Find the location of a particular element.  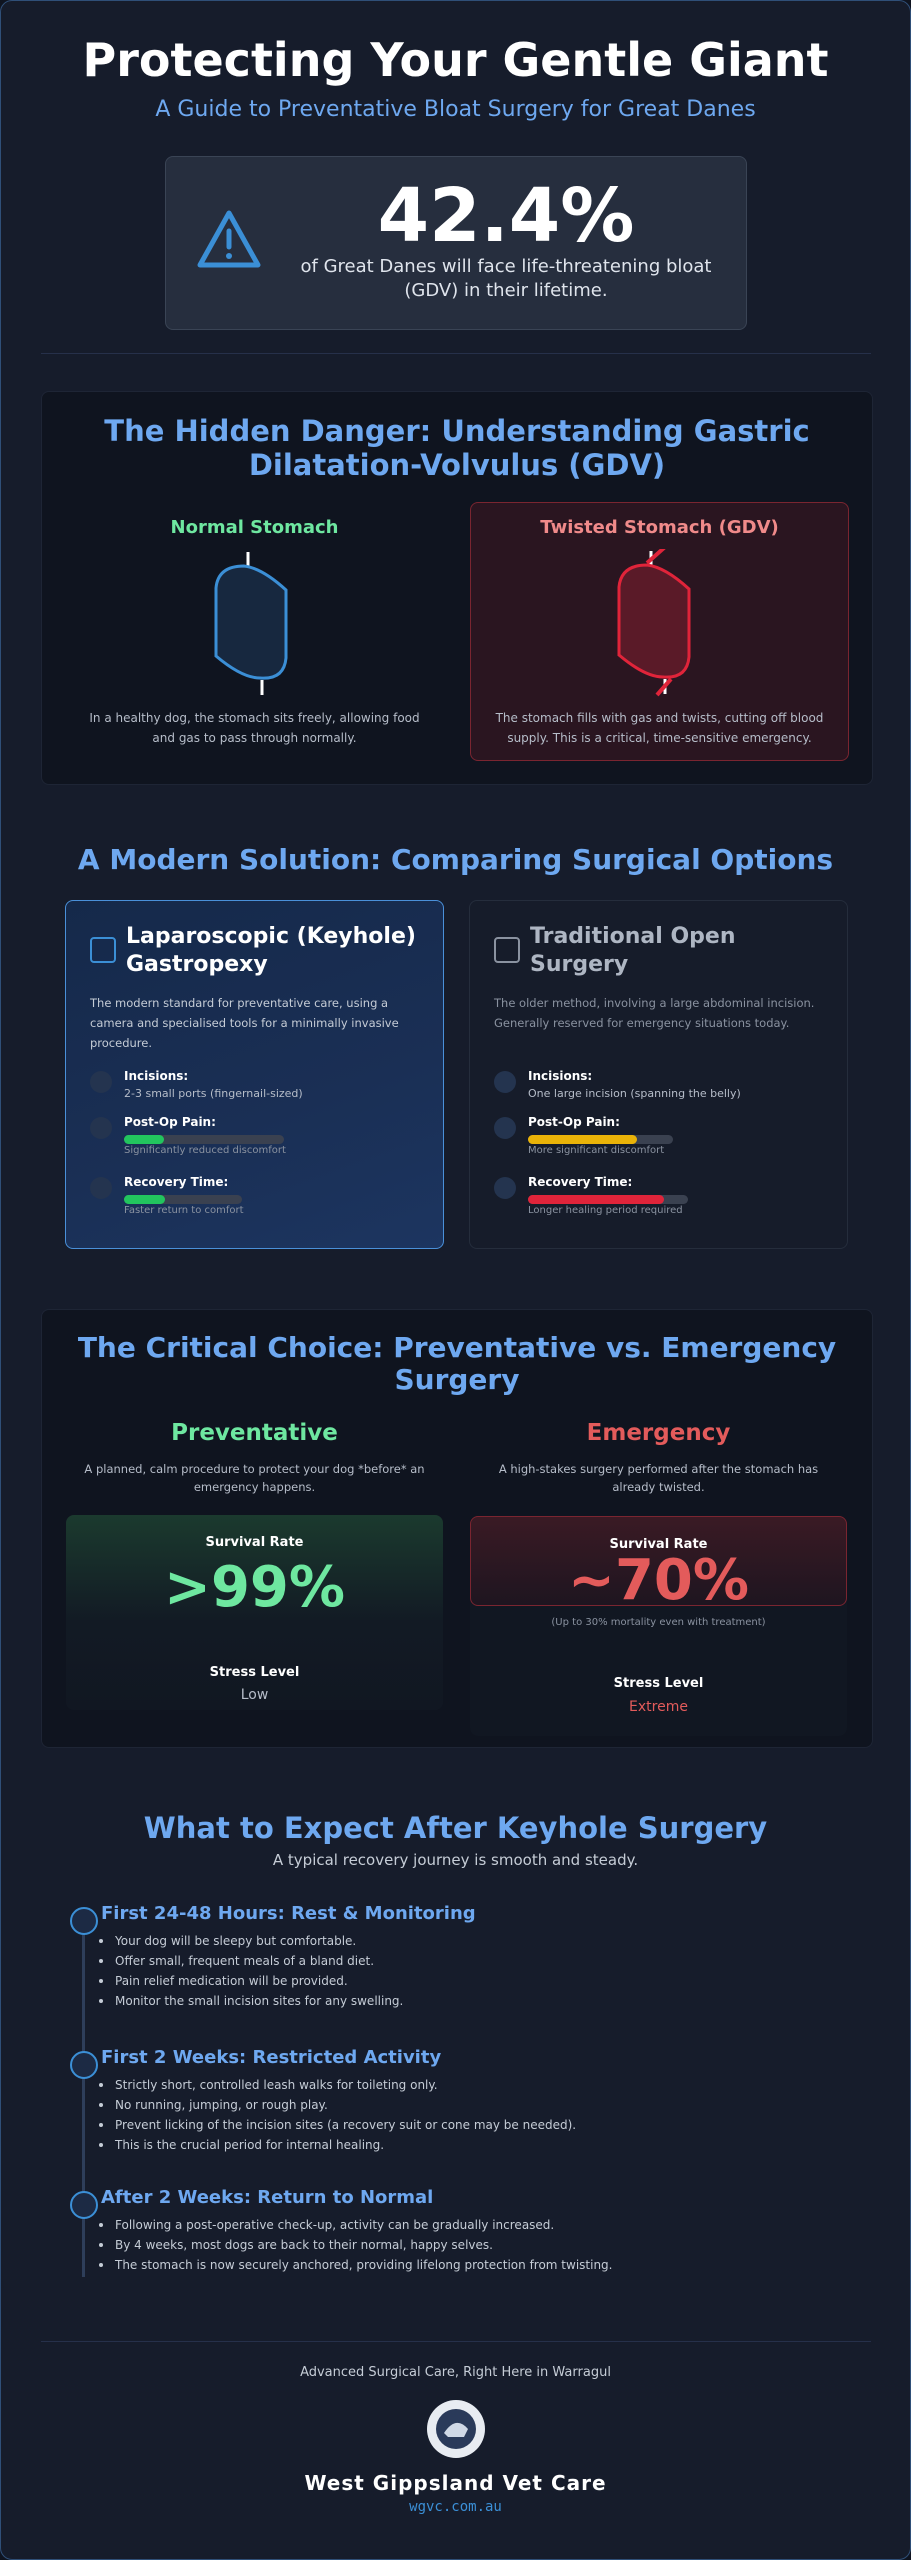

twisted-stomach is located at coordinates (654, 623).